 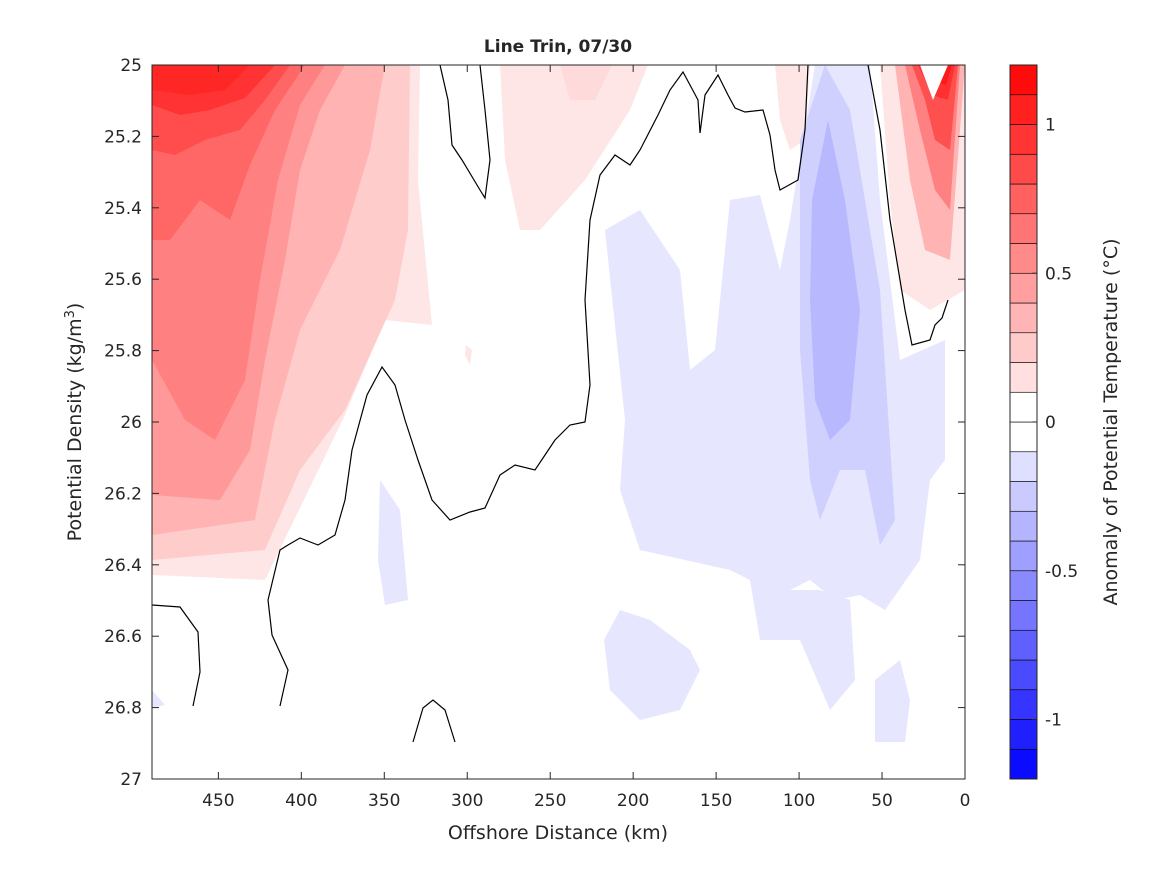 What do you see at coordinates (123, 709) in the screenshot?
I see `y-tick-label: 26.8` at bounding box center [123, 709].